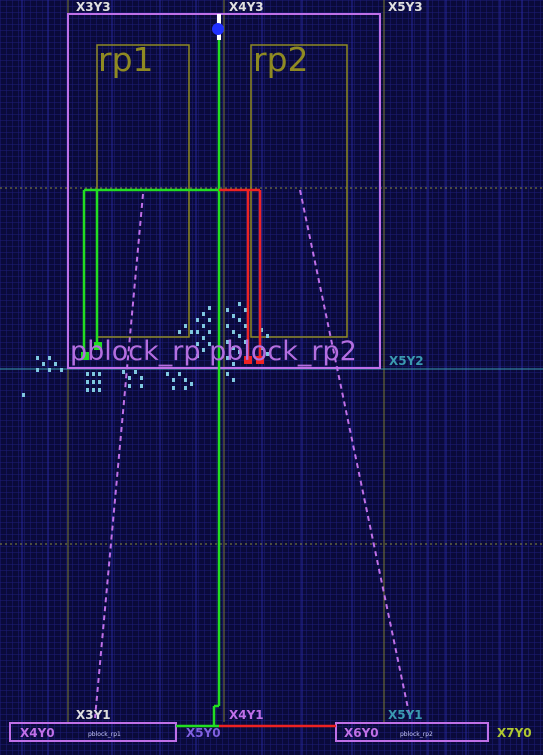  What do you see at coordinates (514, 733) in the screenshot?
I see `clock-region-x7y0: X7Y0` at bounding box center [514, 733].